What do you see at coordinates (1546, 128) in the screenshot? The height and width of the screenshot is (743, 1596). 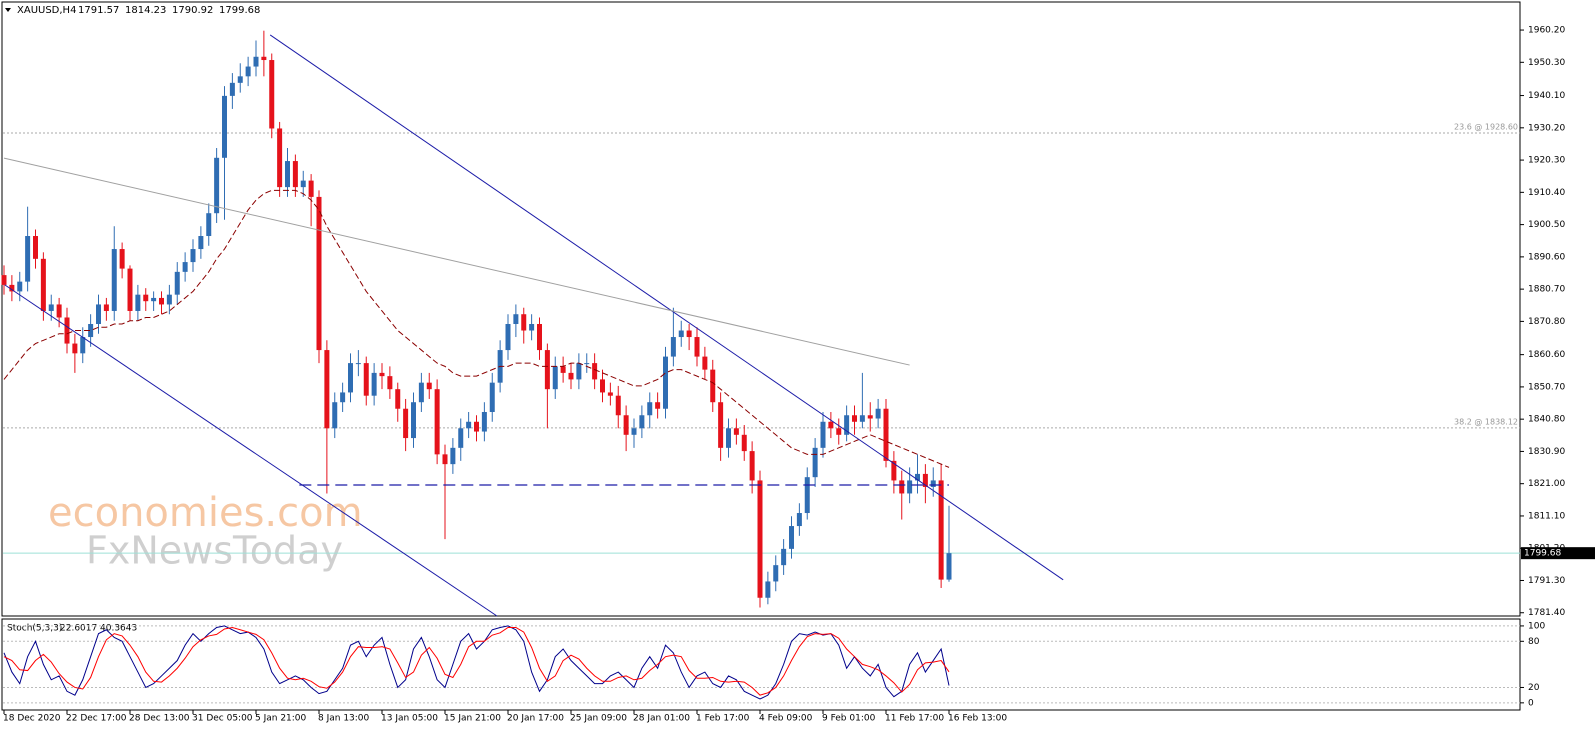 I see `y-tick-label: 1930.20` at bounding box center [1546, 128].